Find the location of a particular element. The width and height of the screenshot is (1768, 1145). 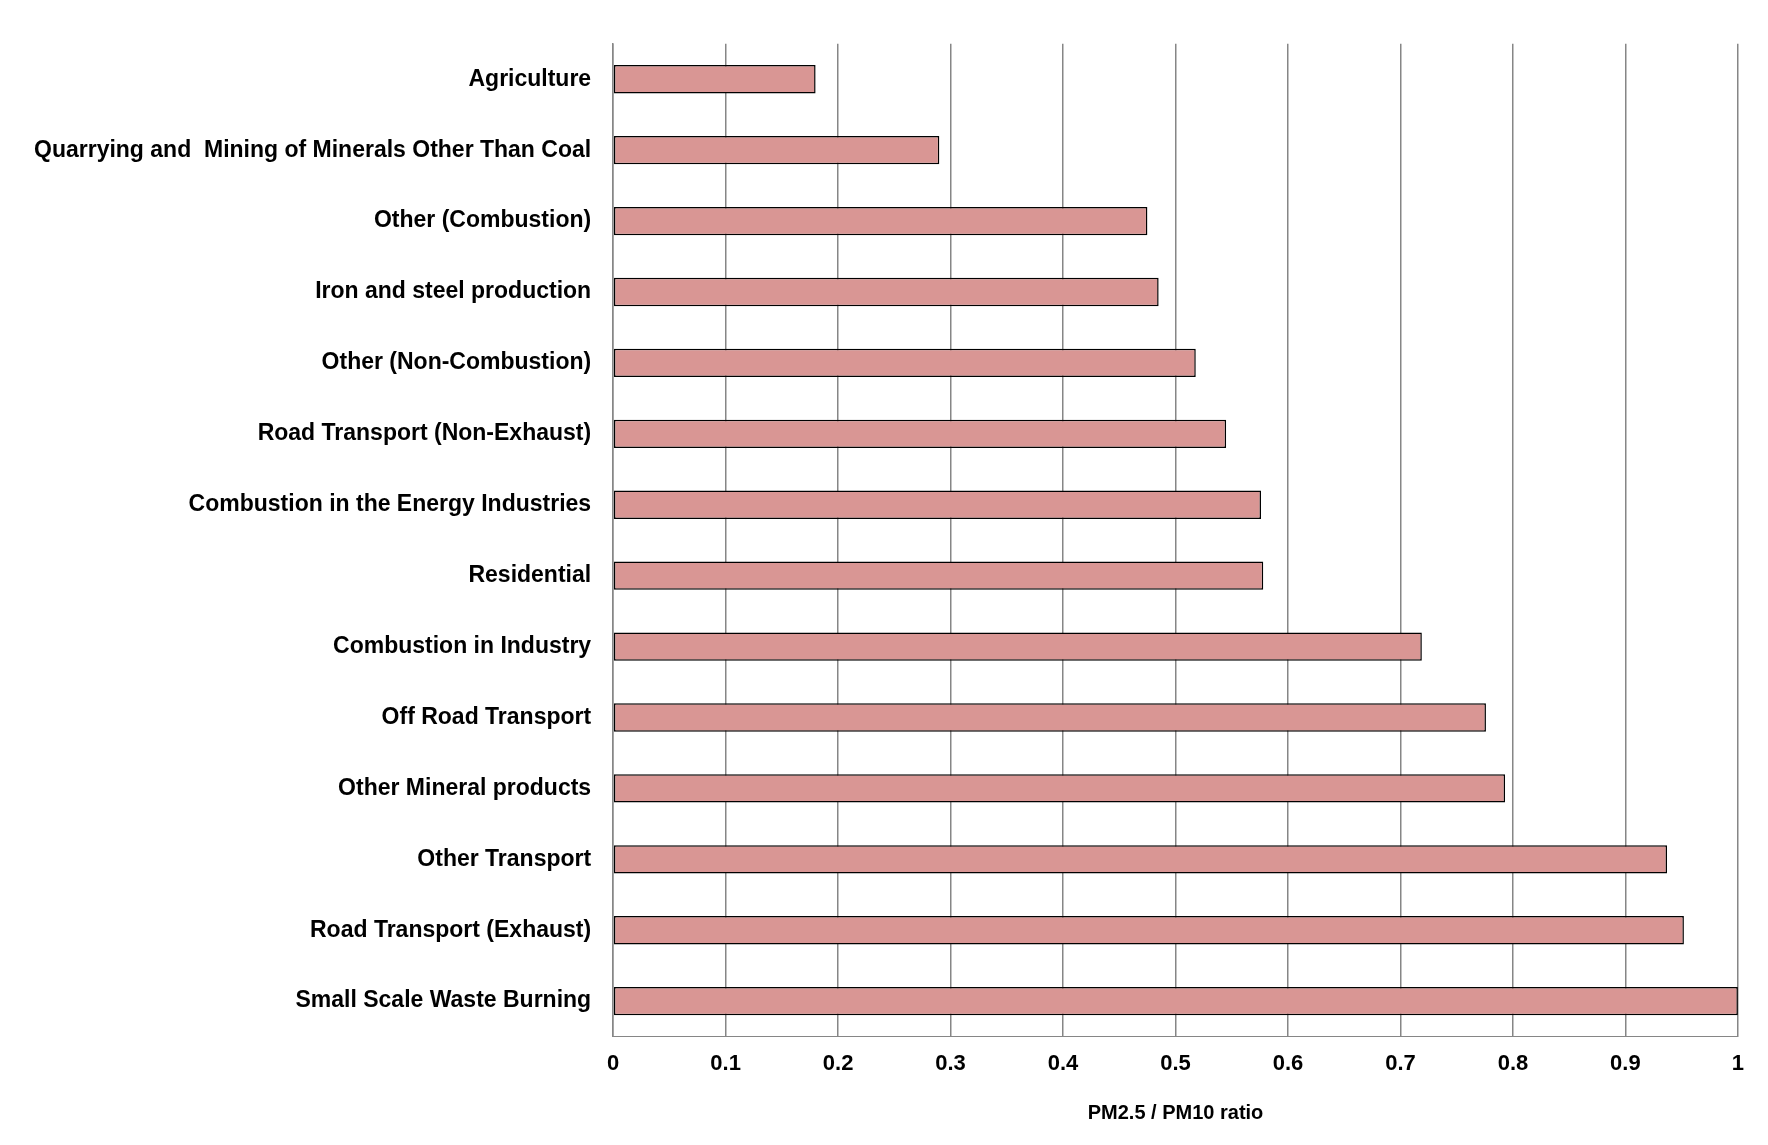

x-axis-title: PM2.5 / PM10 ratio is located at coordinates (1175, 1111).